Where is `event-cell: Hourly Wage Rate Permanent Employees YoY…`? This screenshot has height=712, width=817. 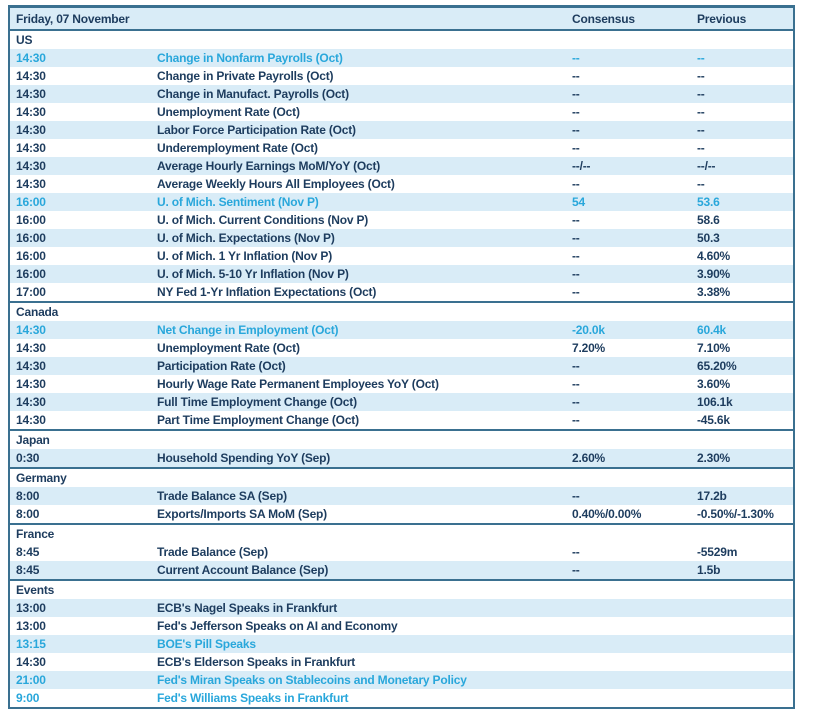 event-cell: Hourly Wage Rate Permanent Employees YoY… is located at coordinates (298, 384).